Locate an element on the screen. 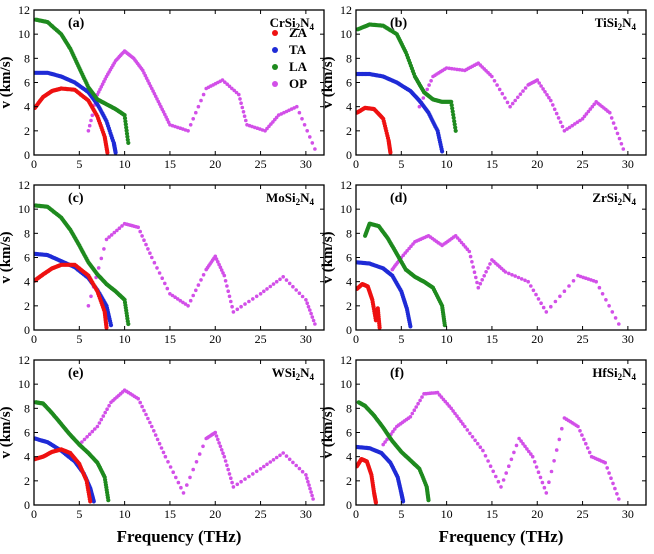  panel-tag: (c) is located at coordinates (76, 198).